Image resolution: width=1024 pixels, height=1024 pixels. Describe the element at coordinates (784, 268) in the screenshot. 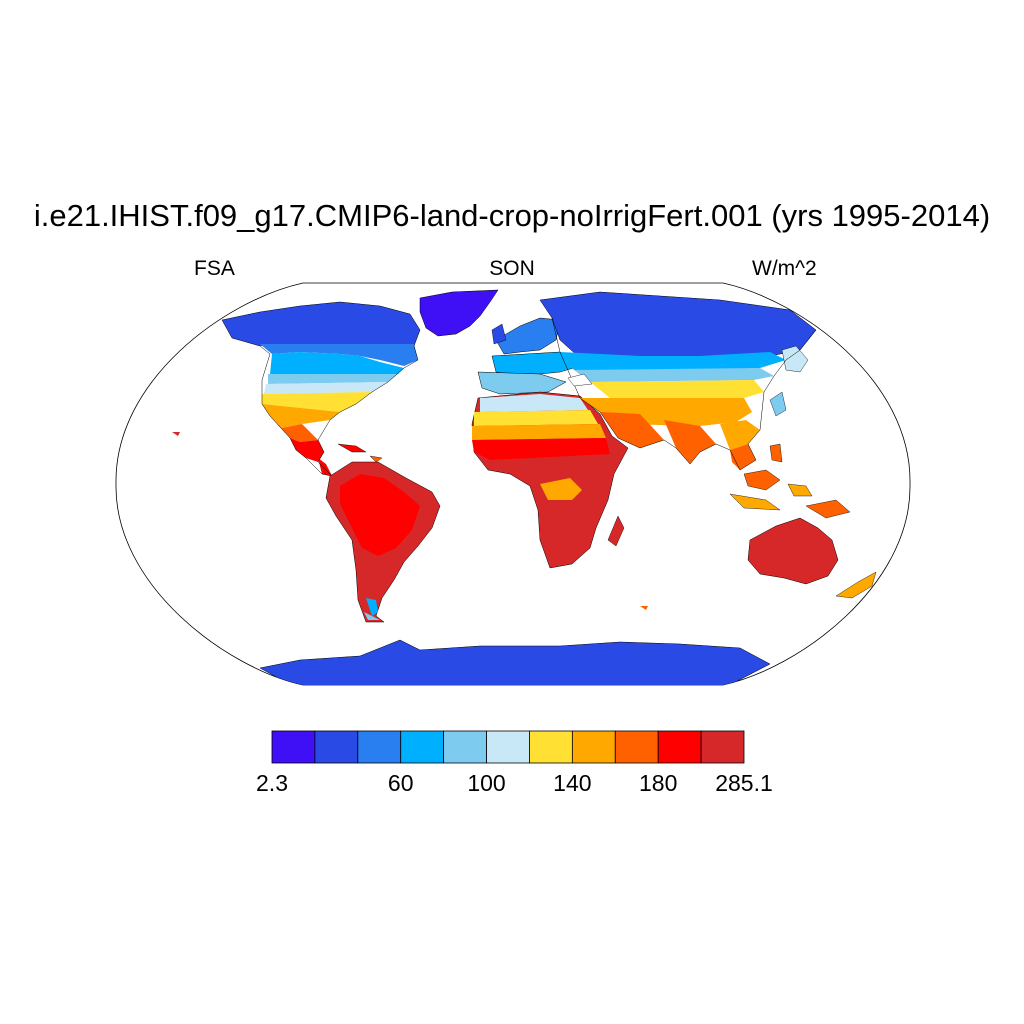

I see `units-label: W/m^2` at that location.